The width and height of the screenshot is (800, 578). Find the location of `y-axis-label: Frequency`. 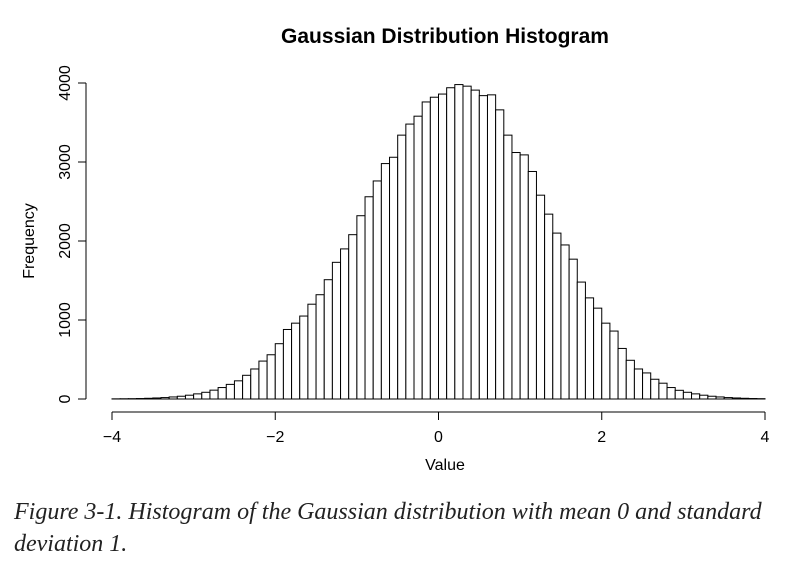

y-axis-label: Frequency is located at coordinates (29, 241).